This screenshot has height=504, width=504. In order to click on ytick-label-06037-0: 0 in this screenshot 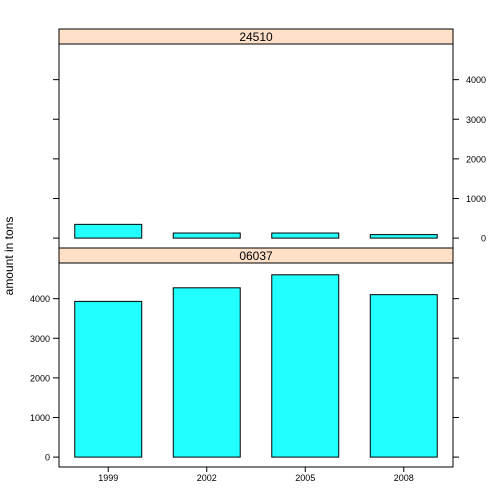, I will do `click(47, 458)`.